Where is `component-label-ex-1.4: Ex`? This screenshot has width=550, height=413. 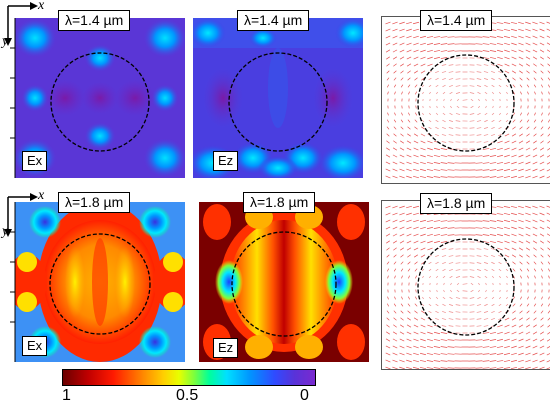
component-label-ex-1.4: Ex is located at coordinates (35, 161).